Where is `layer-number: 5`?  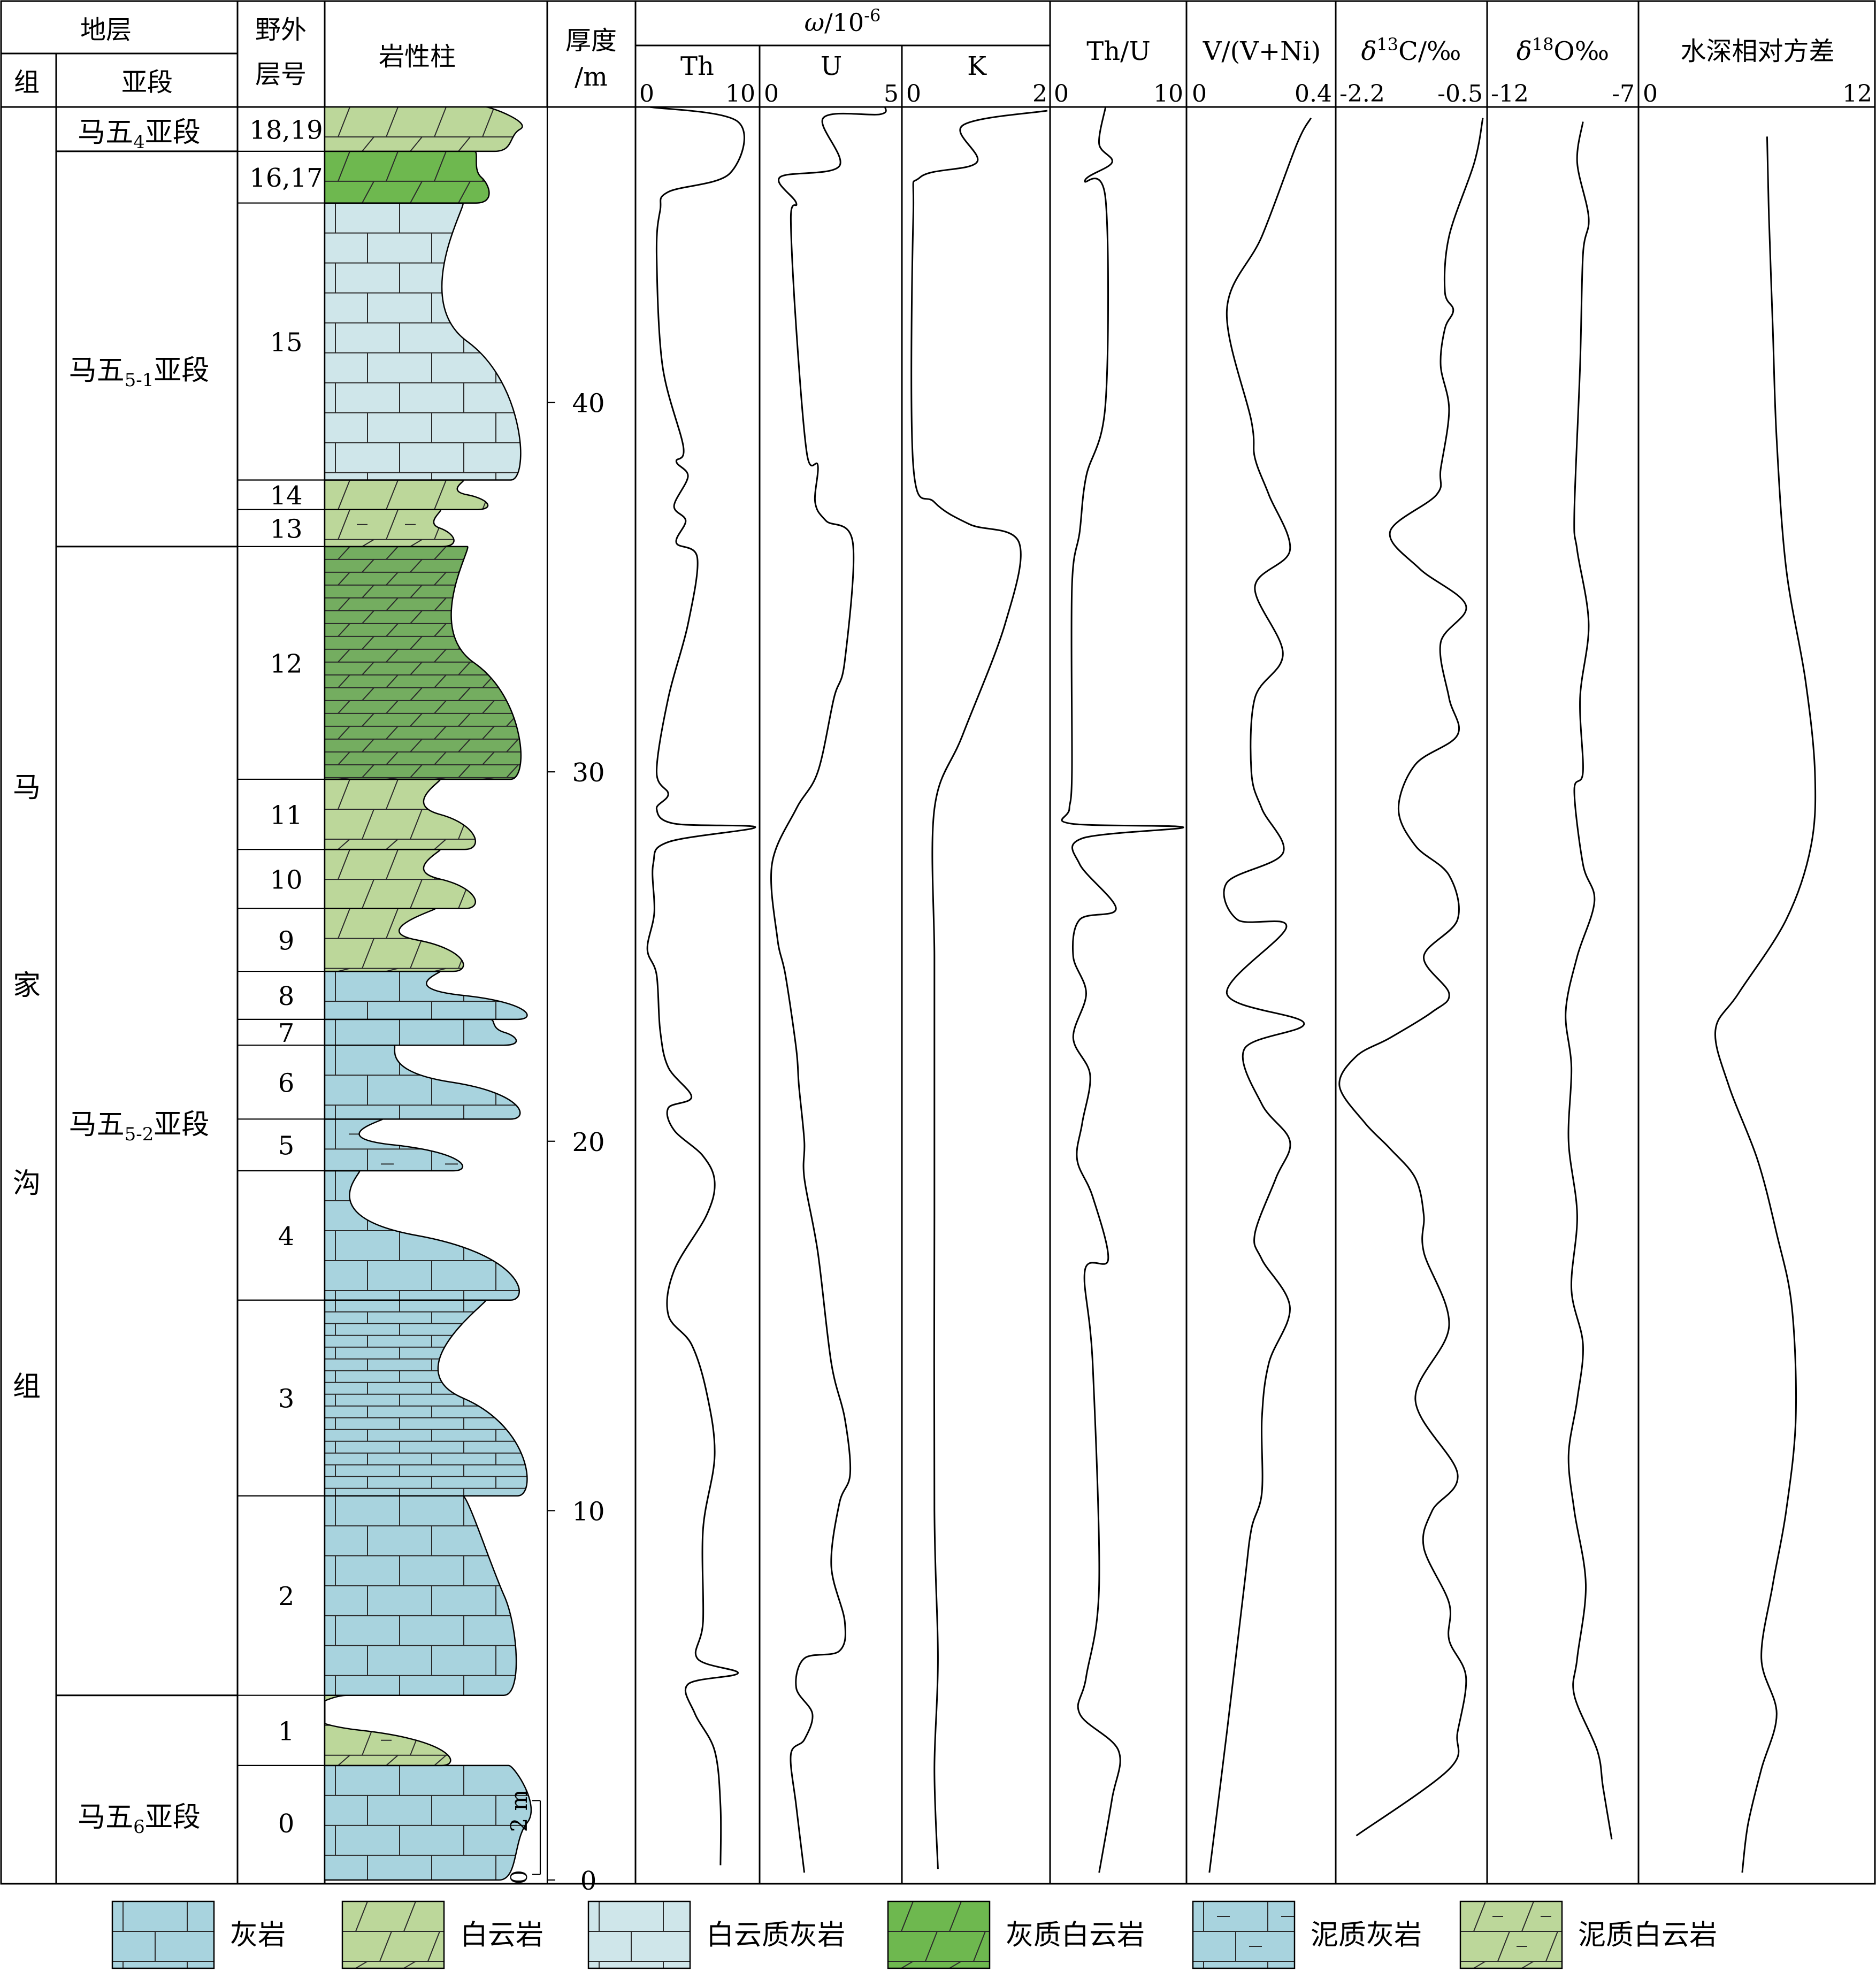
layer-number: 5 is located at coordinates (286, 1146).